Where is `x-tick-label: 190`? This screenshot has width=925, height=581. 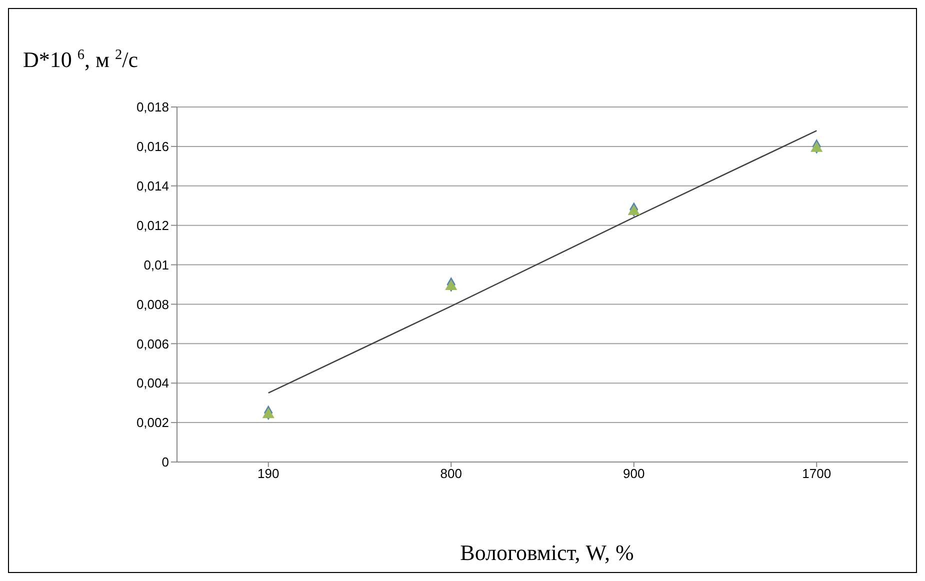 x-tick-label: 190 is located at coordinates (269, 474).